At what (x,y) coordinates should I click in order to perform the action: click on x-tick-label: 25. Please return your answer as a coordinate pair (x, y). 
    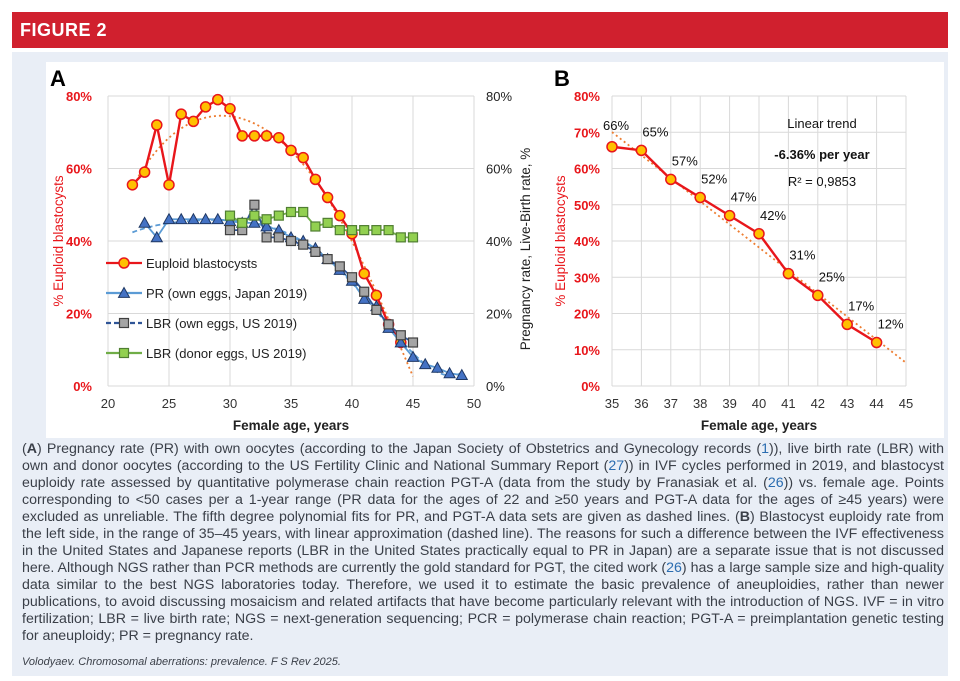
    Looking at the image, I should click on (169, 403).